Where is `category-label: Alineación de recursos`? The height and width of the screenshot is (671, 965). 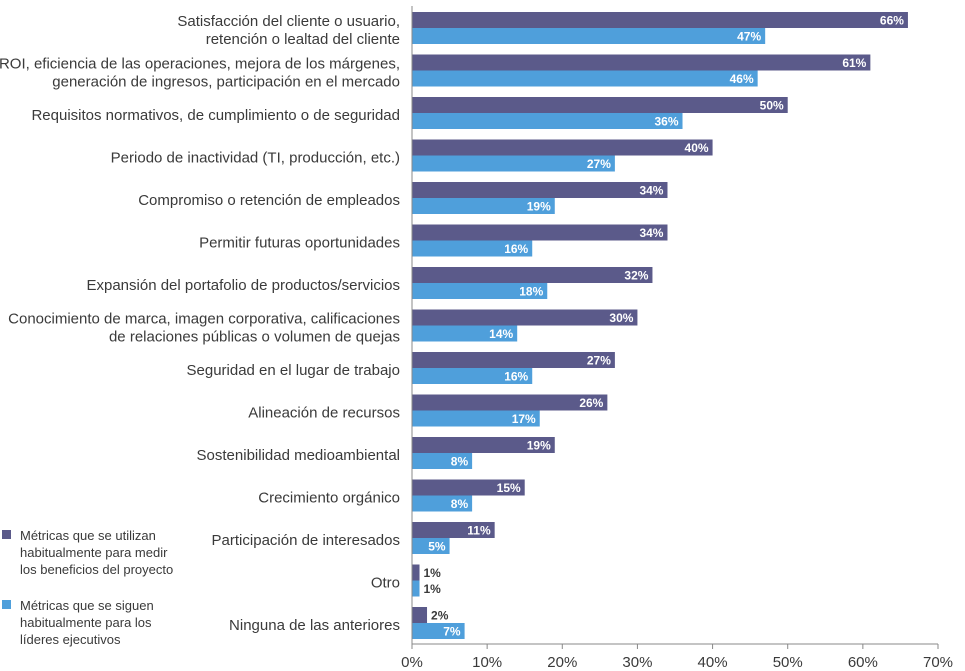
category-label: Alineación de recursos is located at coordinates (324, 413).